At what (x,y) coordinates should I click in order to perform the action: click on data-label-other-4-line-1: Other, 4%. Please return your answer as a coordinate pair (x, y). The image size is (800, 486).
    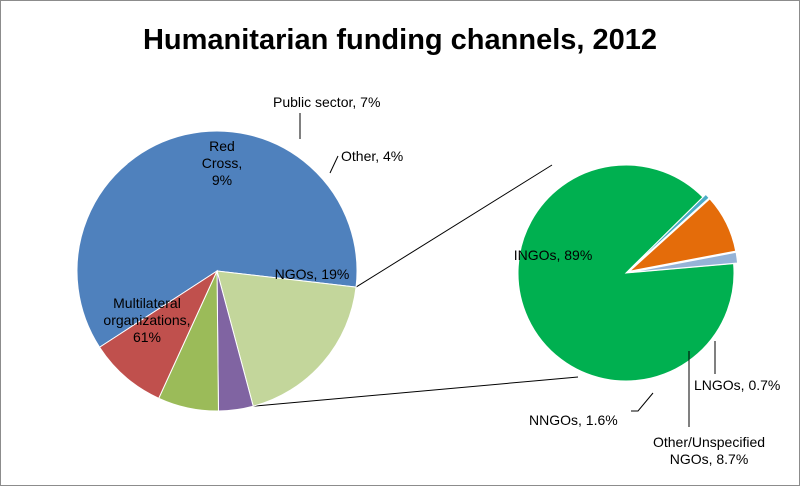
    Looking at the image, I should click on (372, 156).